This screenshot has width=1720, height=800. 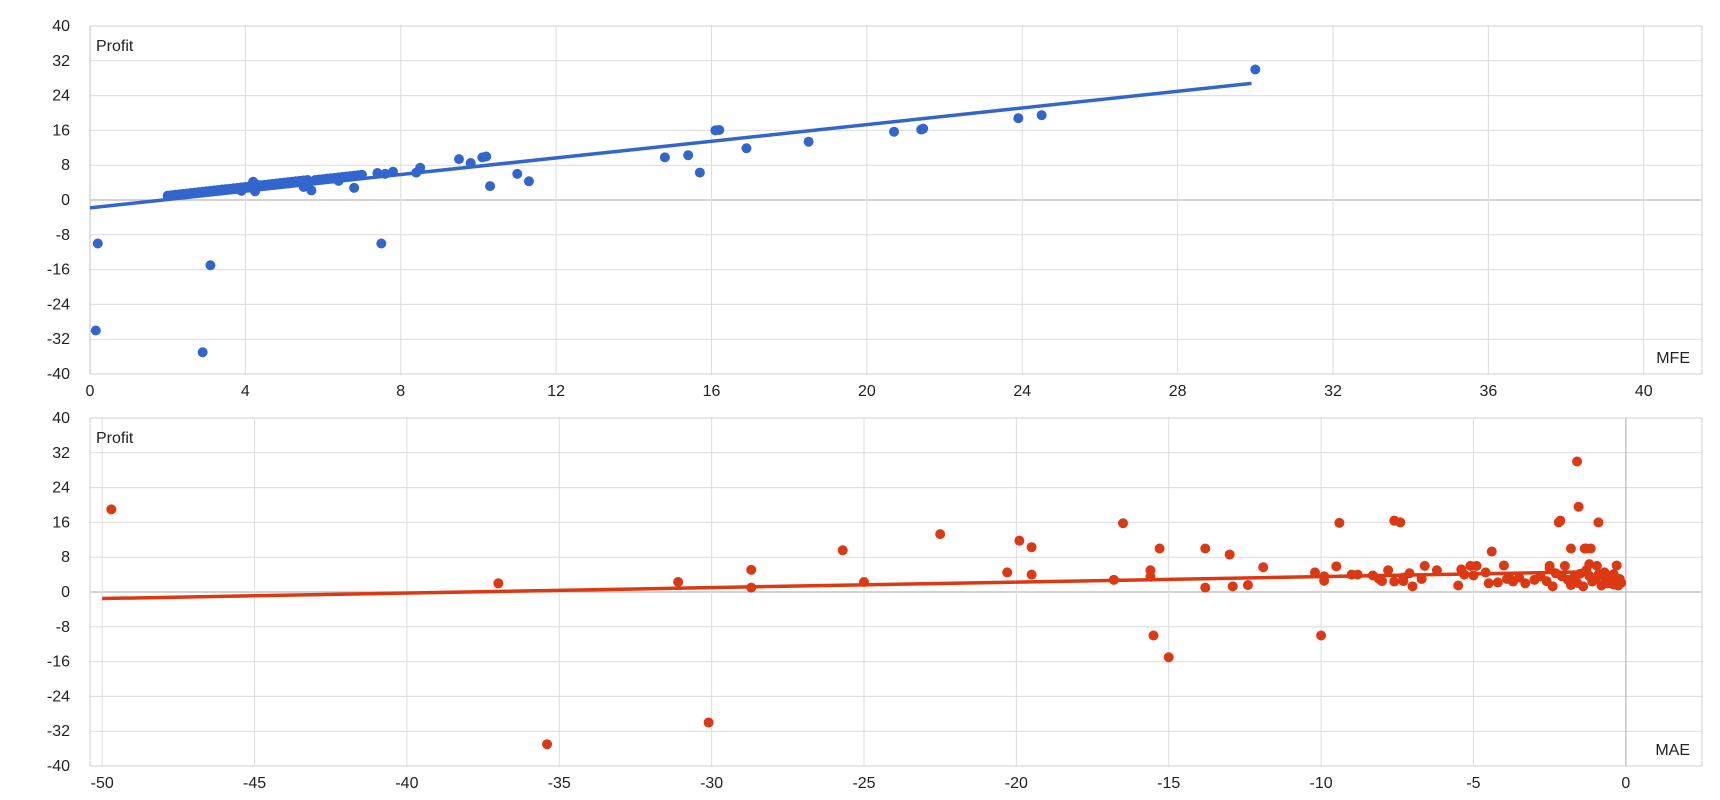 I want to click on x-tick-label: -30, so click(x=711, y=783).